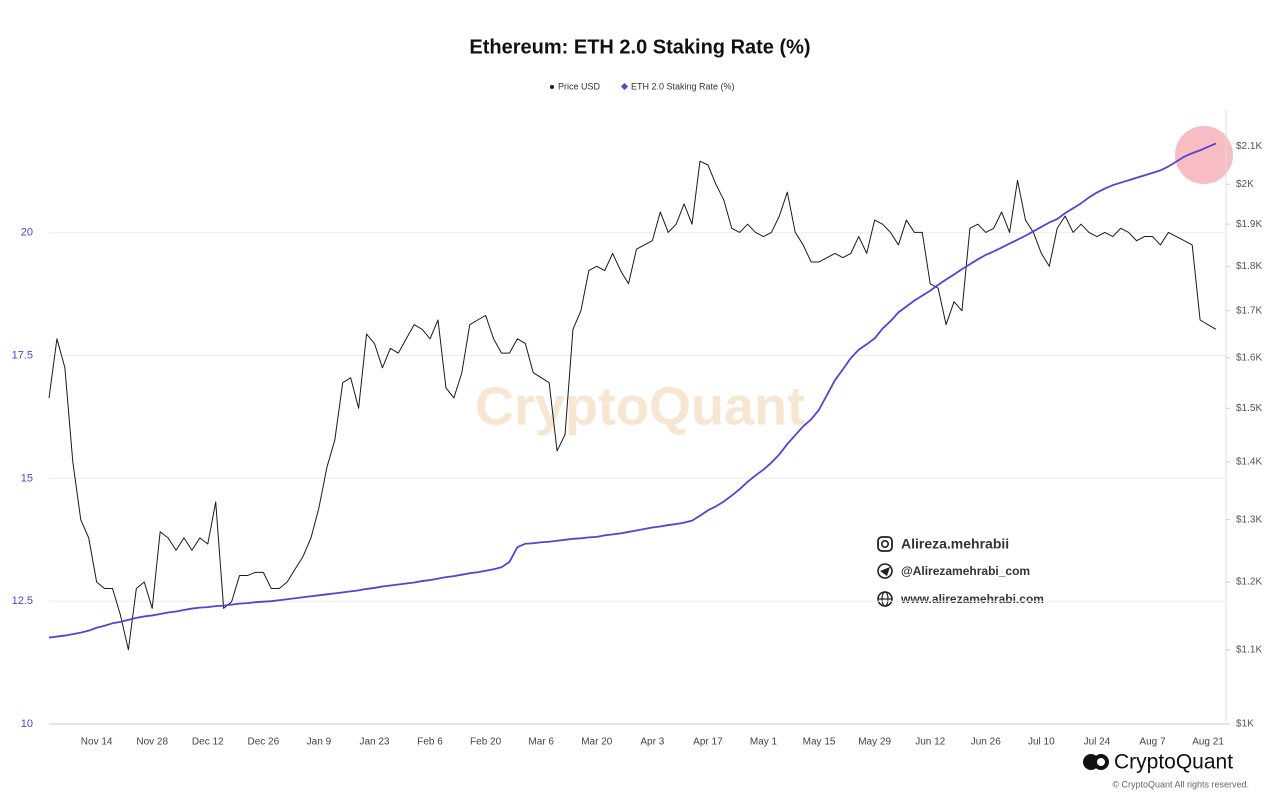 The height and width of the screenshot is (806, 1280). I want to click on y2-tick-label: $2.1K, so click(1249, 146).